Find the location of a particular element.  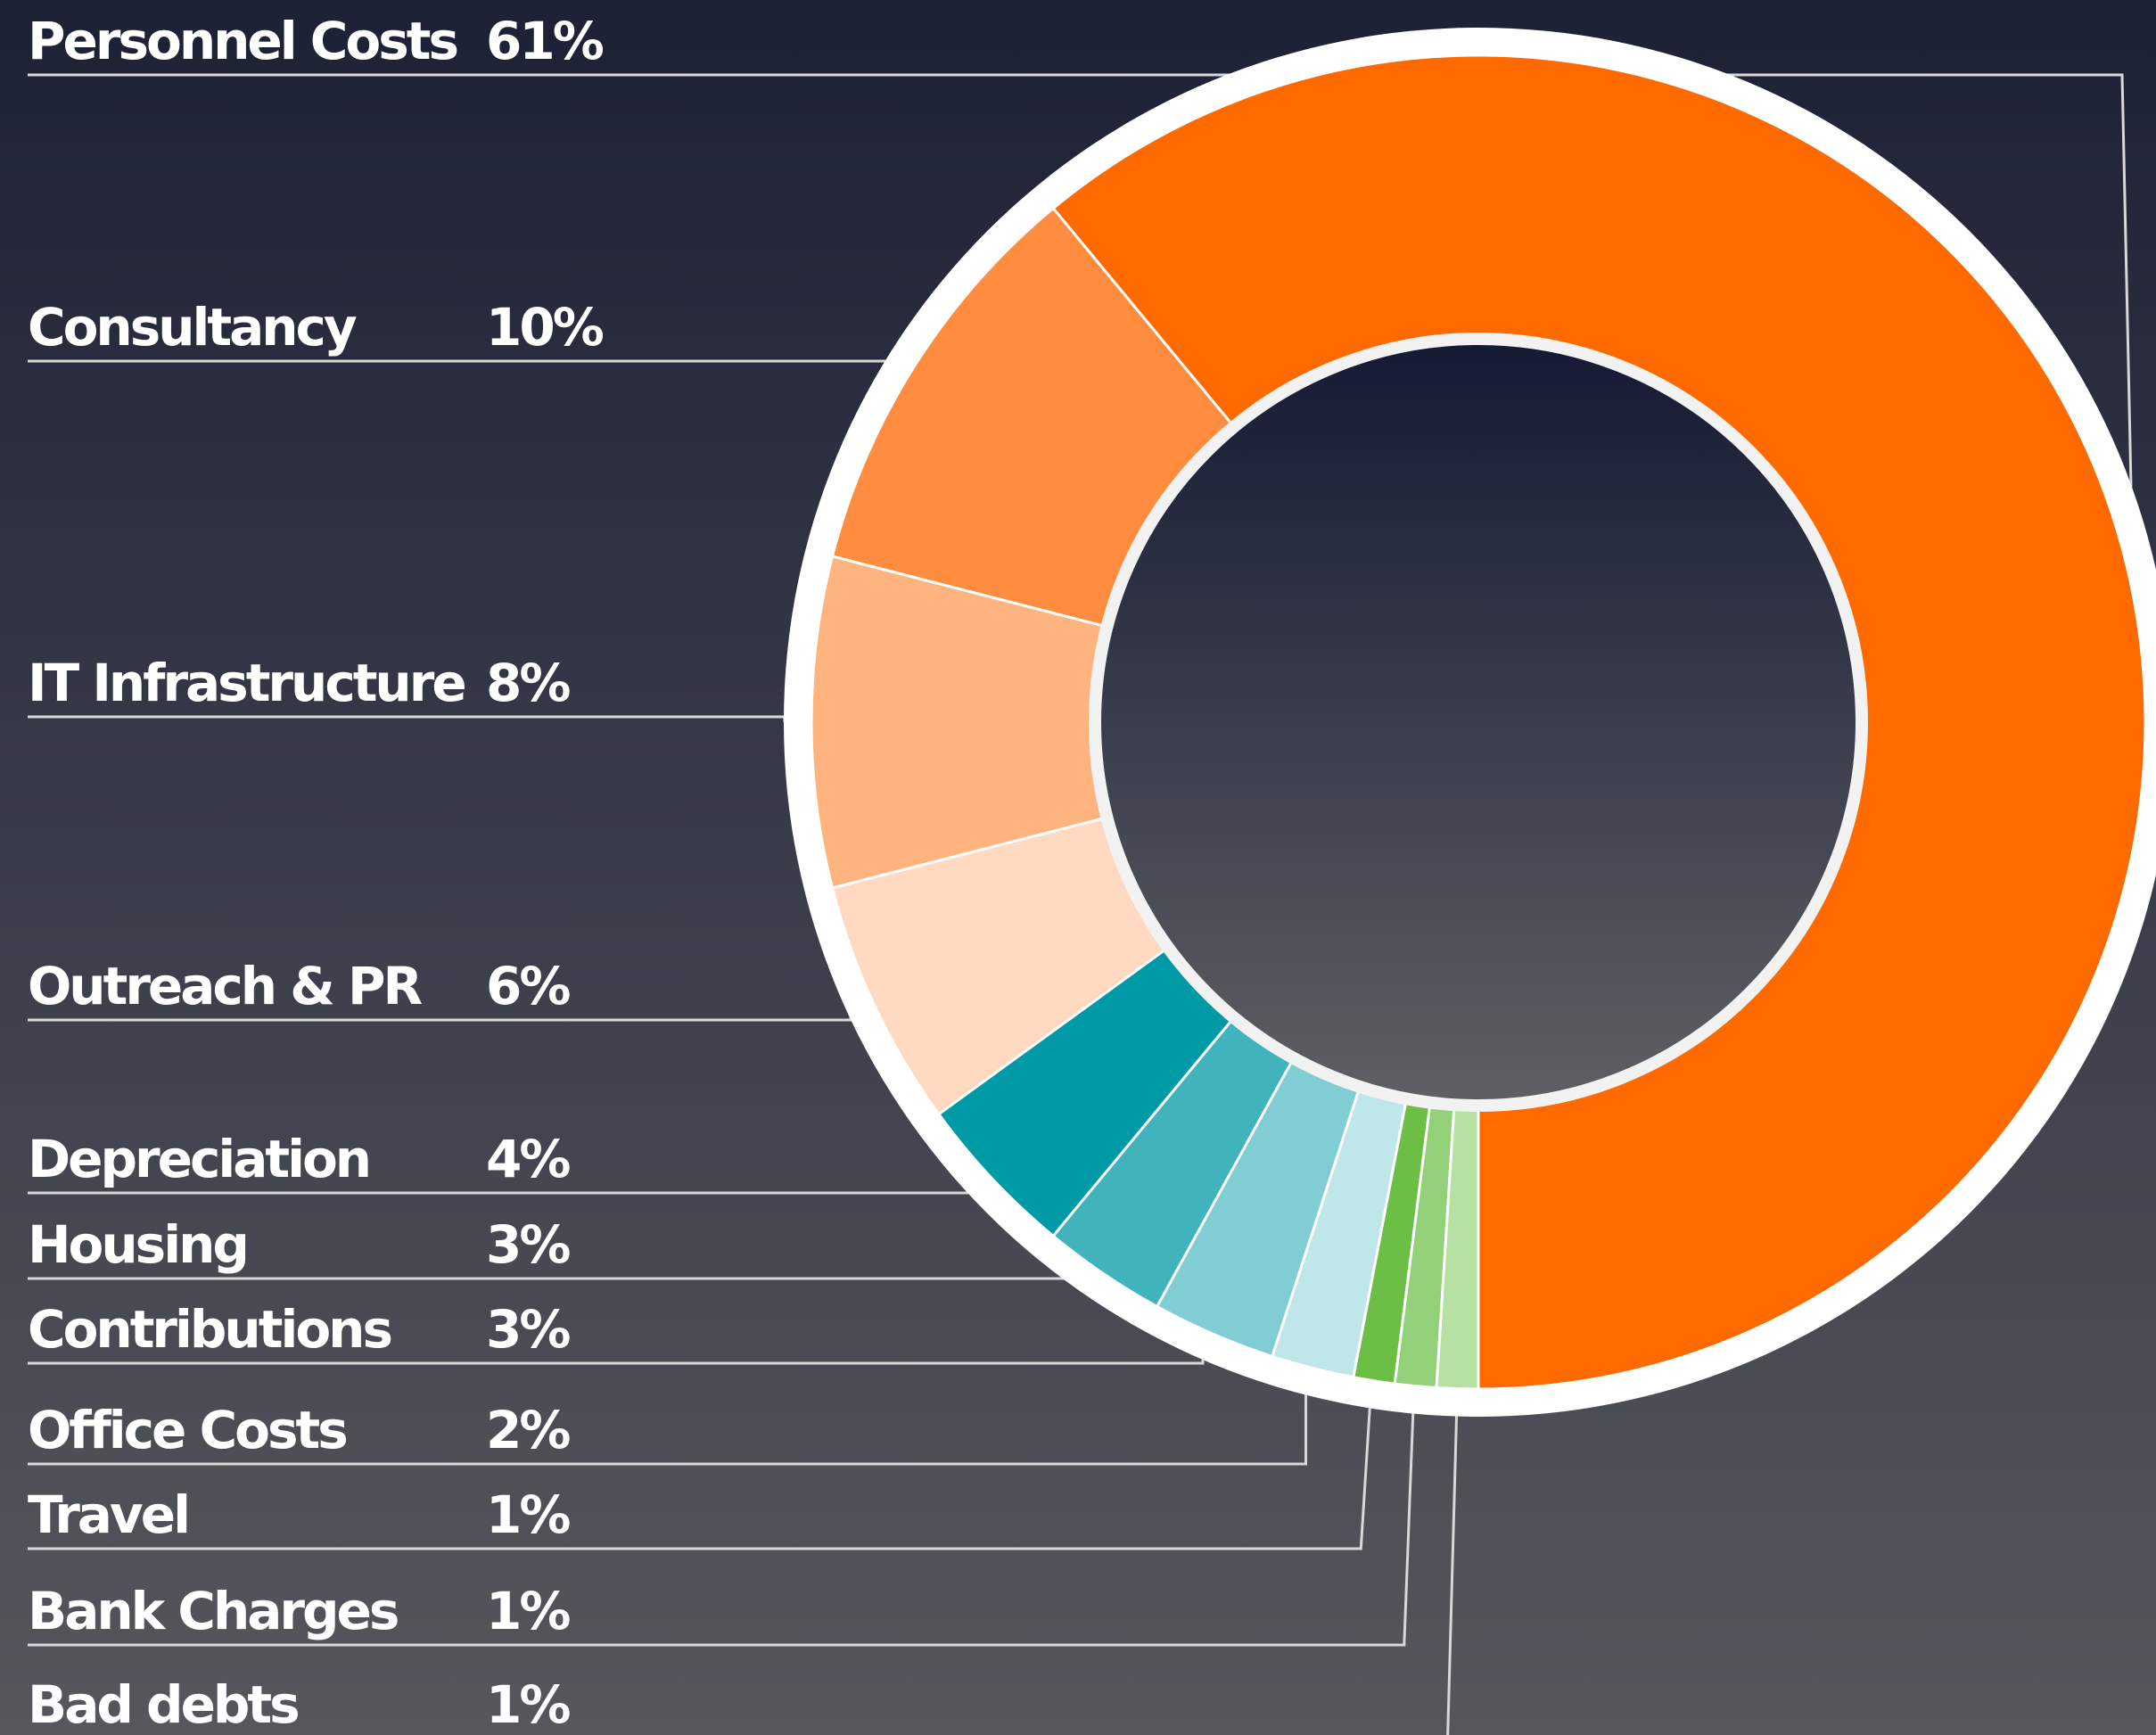

value-label: 6% is located at coordinates (528, 986).